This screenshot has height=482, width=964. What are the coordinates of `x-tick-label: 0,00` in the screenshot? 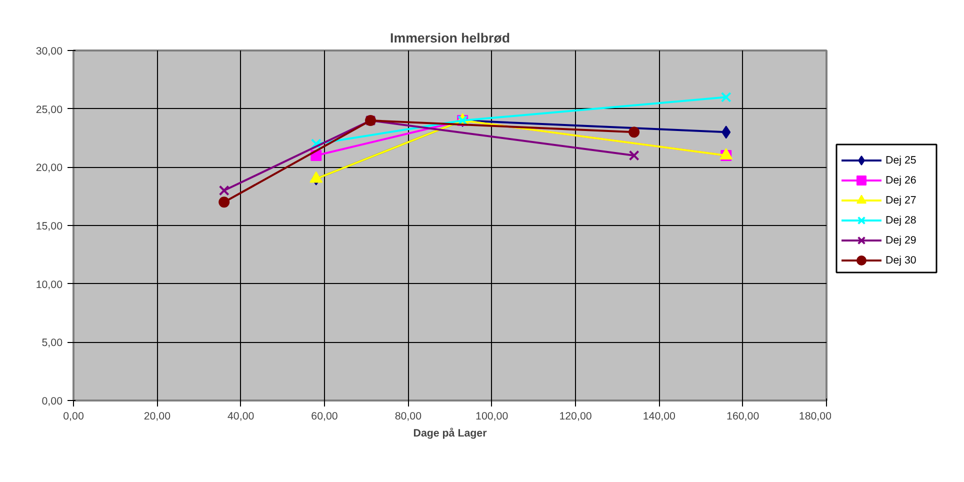 It's located at (73, 416).